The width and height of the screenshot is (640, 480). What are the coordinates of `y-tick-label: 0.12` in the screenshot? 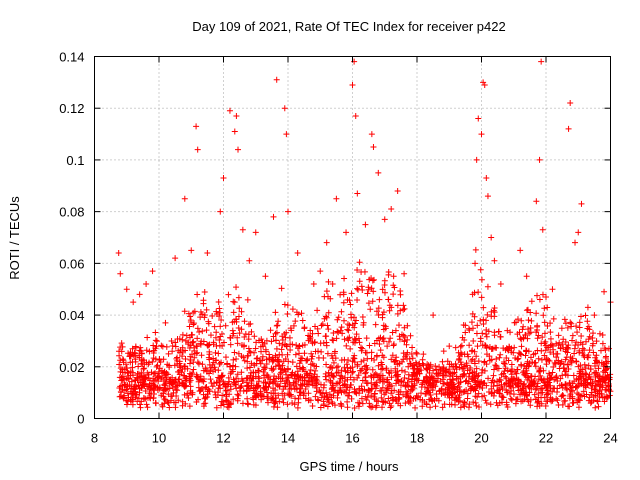 It's located at (71, 108).